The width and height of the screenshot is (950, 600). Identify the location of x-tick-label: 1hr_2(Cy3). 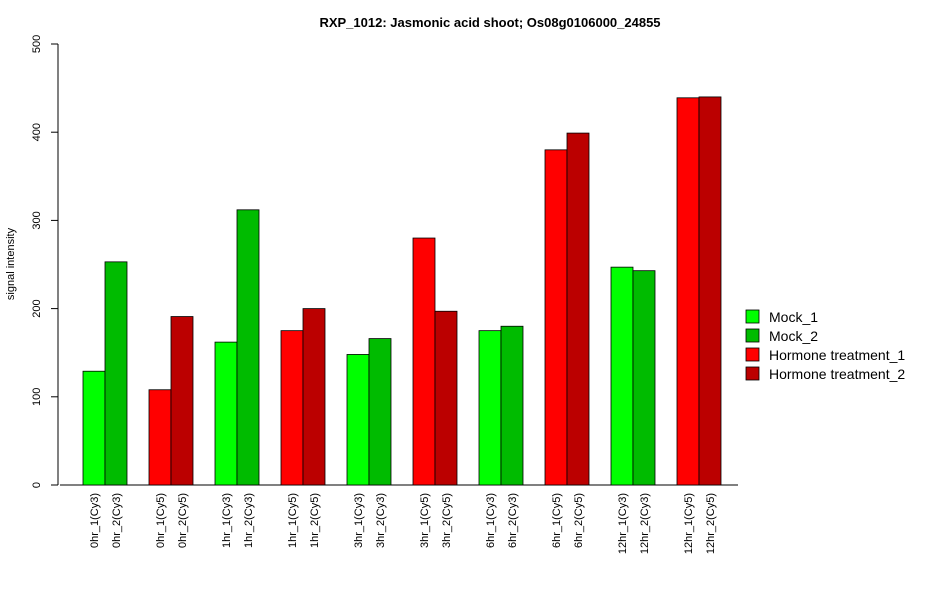
(249, 520).